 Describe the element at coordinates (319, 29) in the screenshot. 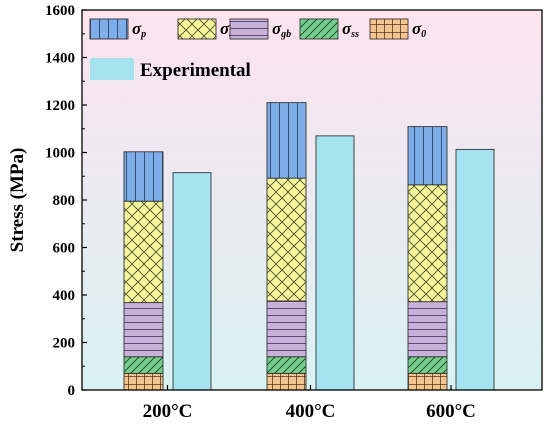

I see `legend-swatch-sss` at that location.